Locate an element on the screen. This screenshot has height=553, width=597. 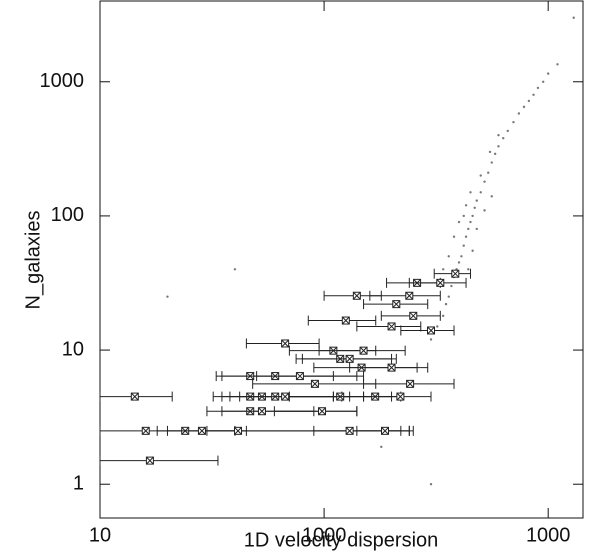
x-axis-label: 1D velocity dispersion is located at coordinates (341, 540).